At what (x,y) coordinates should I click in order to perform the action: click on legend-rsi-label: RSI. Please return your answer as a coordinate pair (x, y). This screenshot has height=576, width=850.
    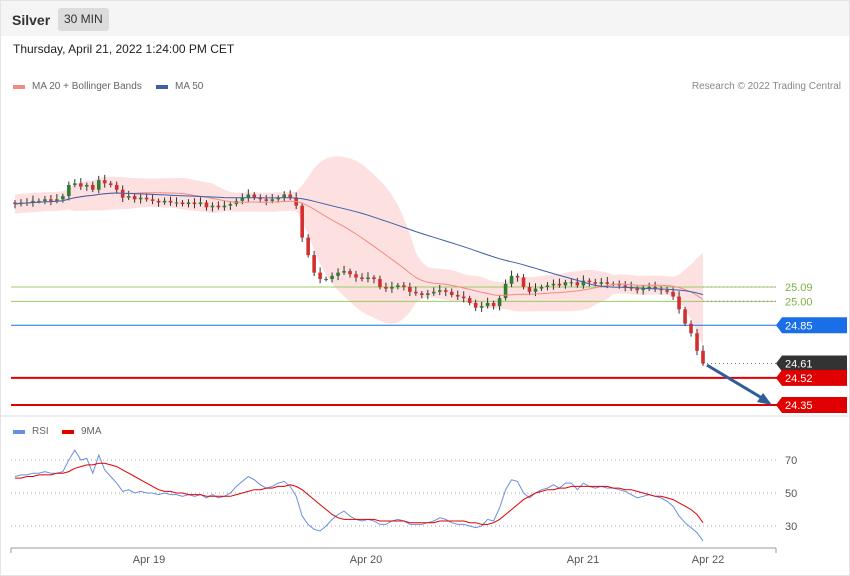
    Looking at the image, I should click on (40, 431).